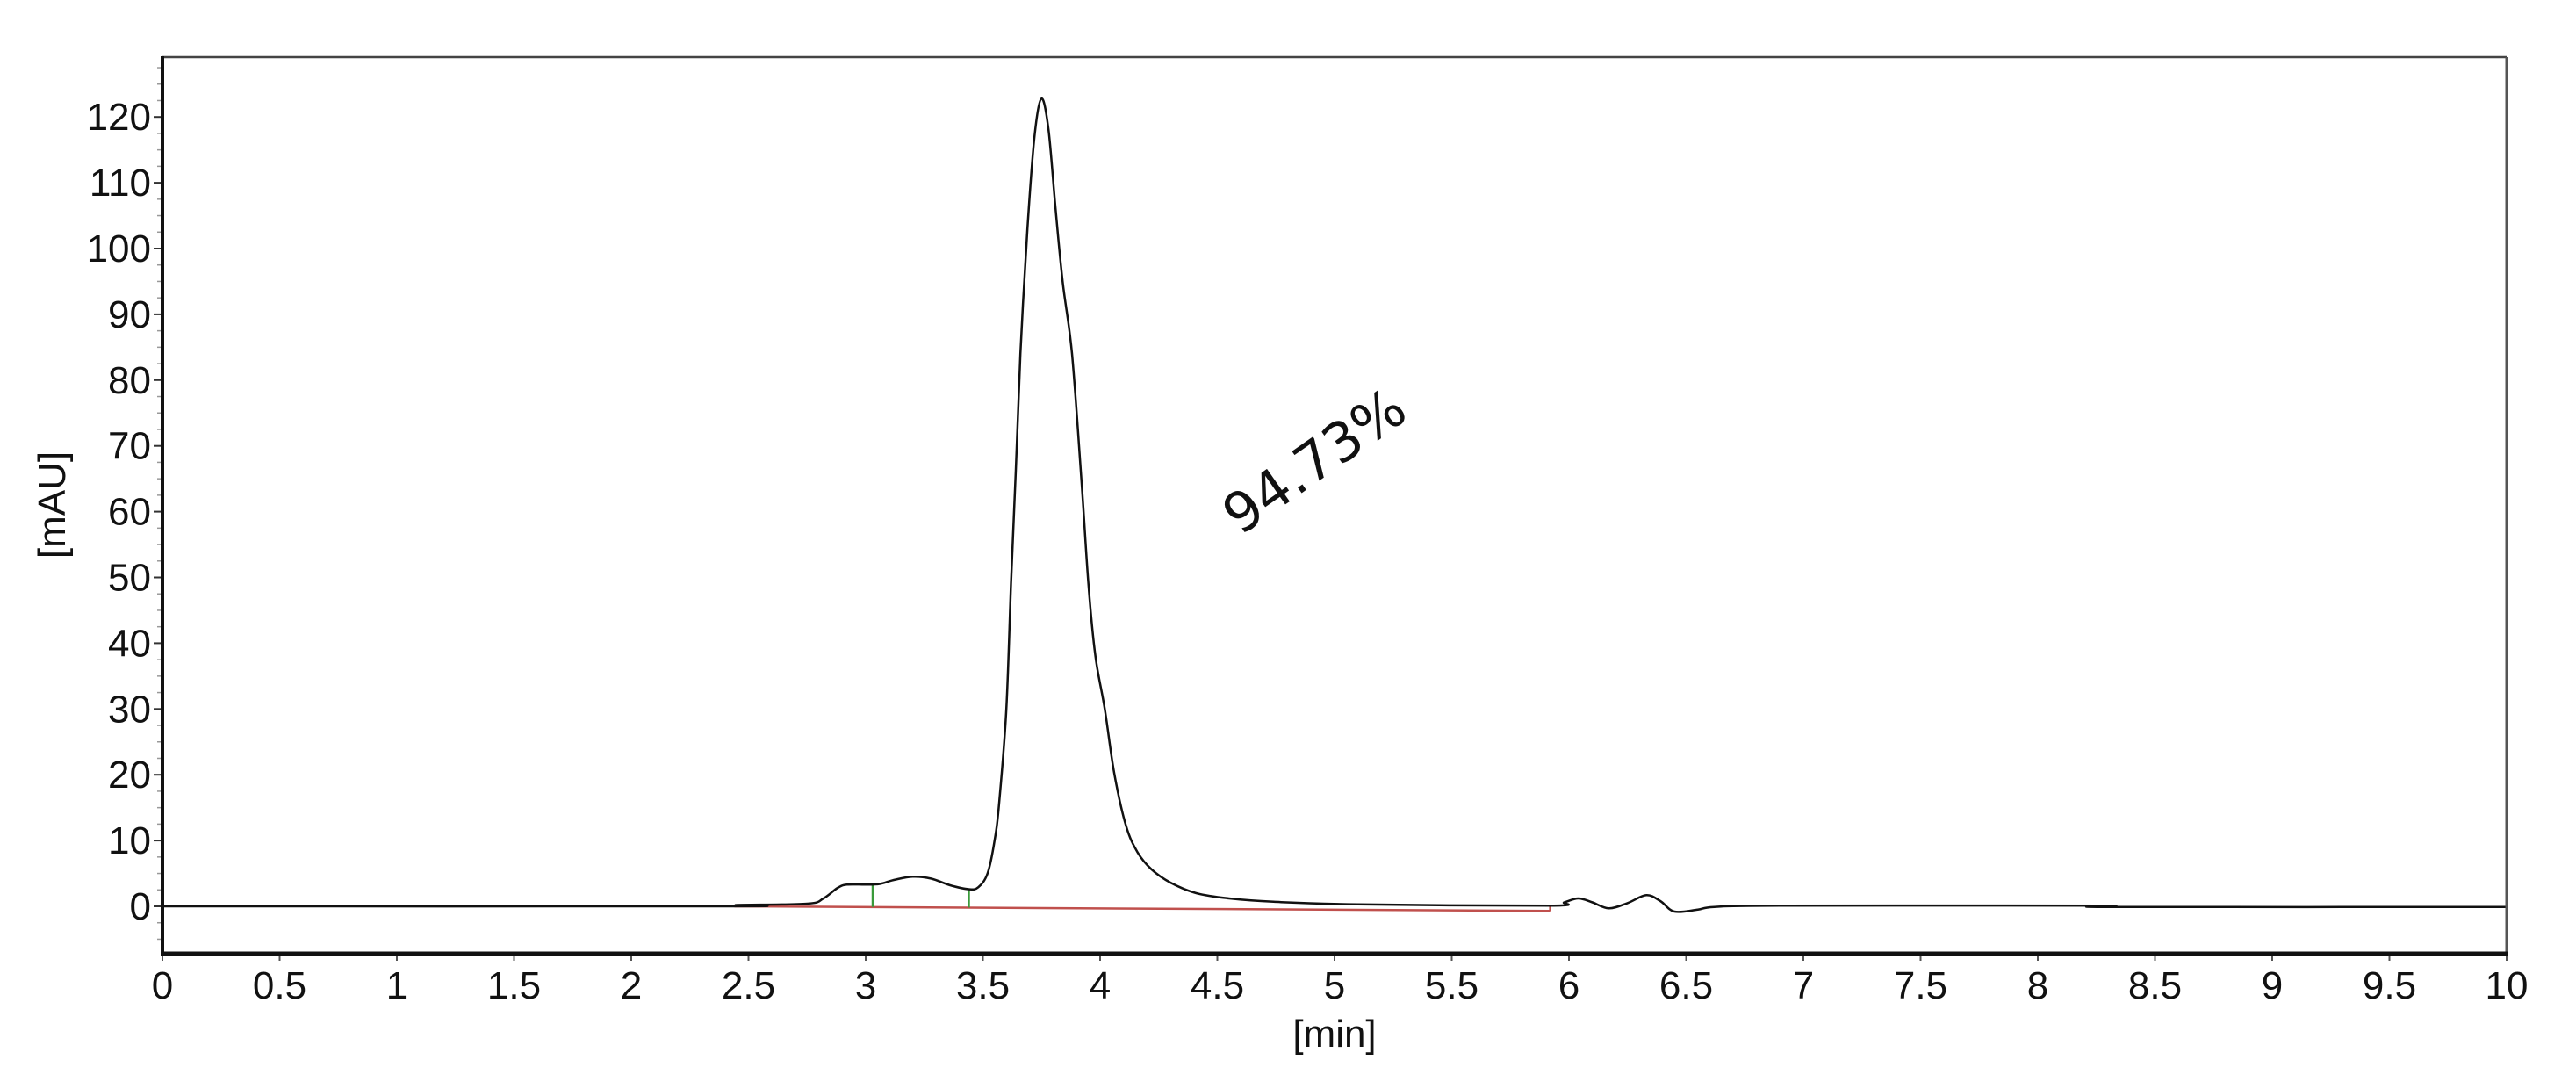  I want to click on x-tick-label: 4.5, so click(1217, 985).